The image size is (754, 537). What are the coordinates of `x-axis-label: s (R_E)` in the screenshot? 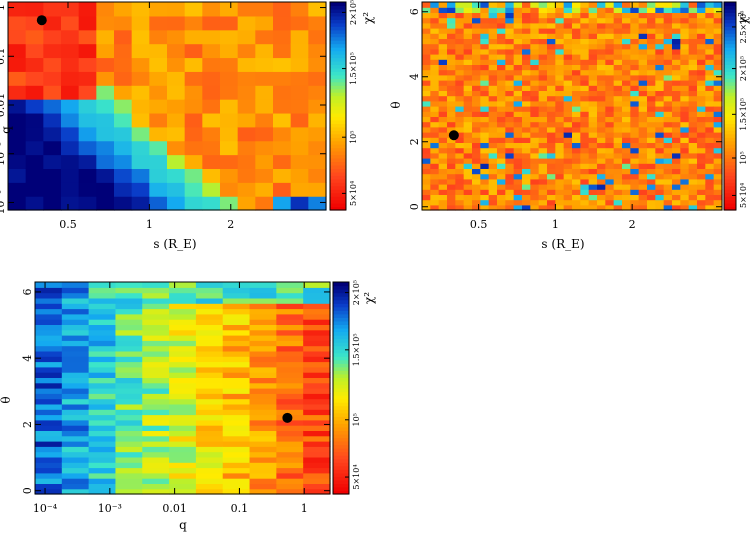 It's located at (174, 244).